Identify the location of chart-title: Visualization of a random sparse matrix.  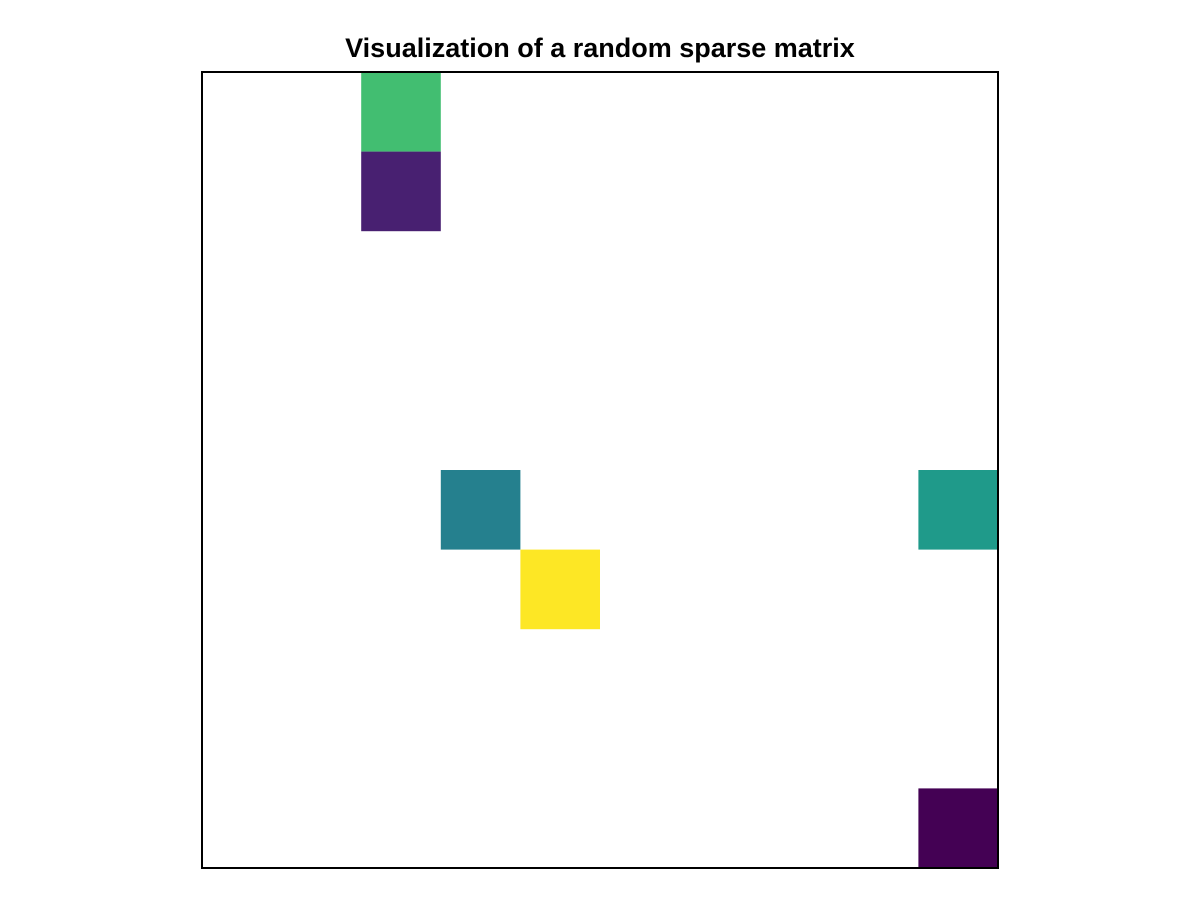
(600, 48).